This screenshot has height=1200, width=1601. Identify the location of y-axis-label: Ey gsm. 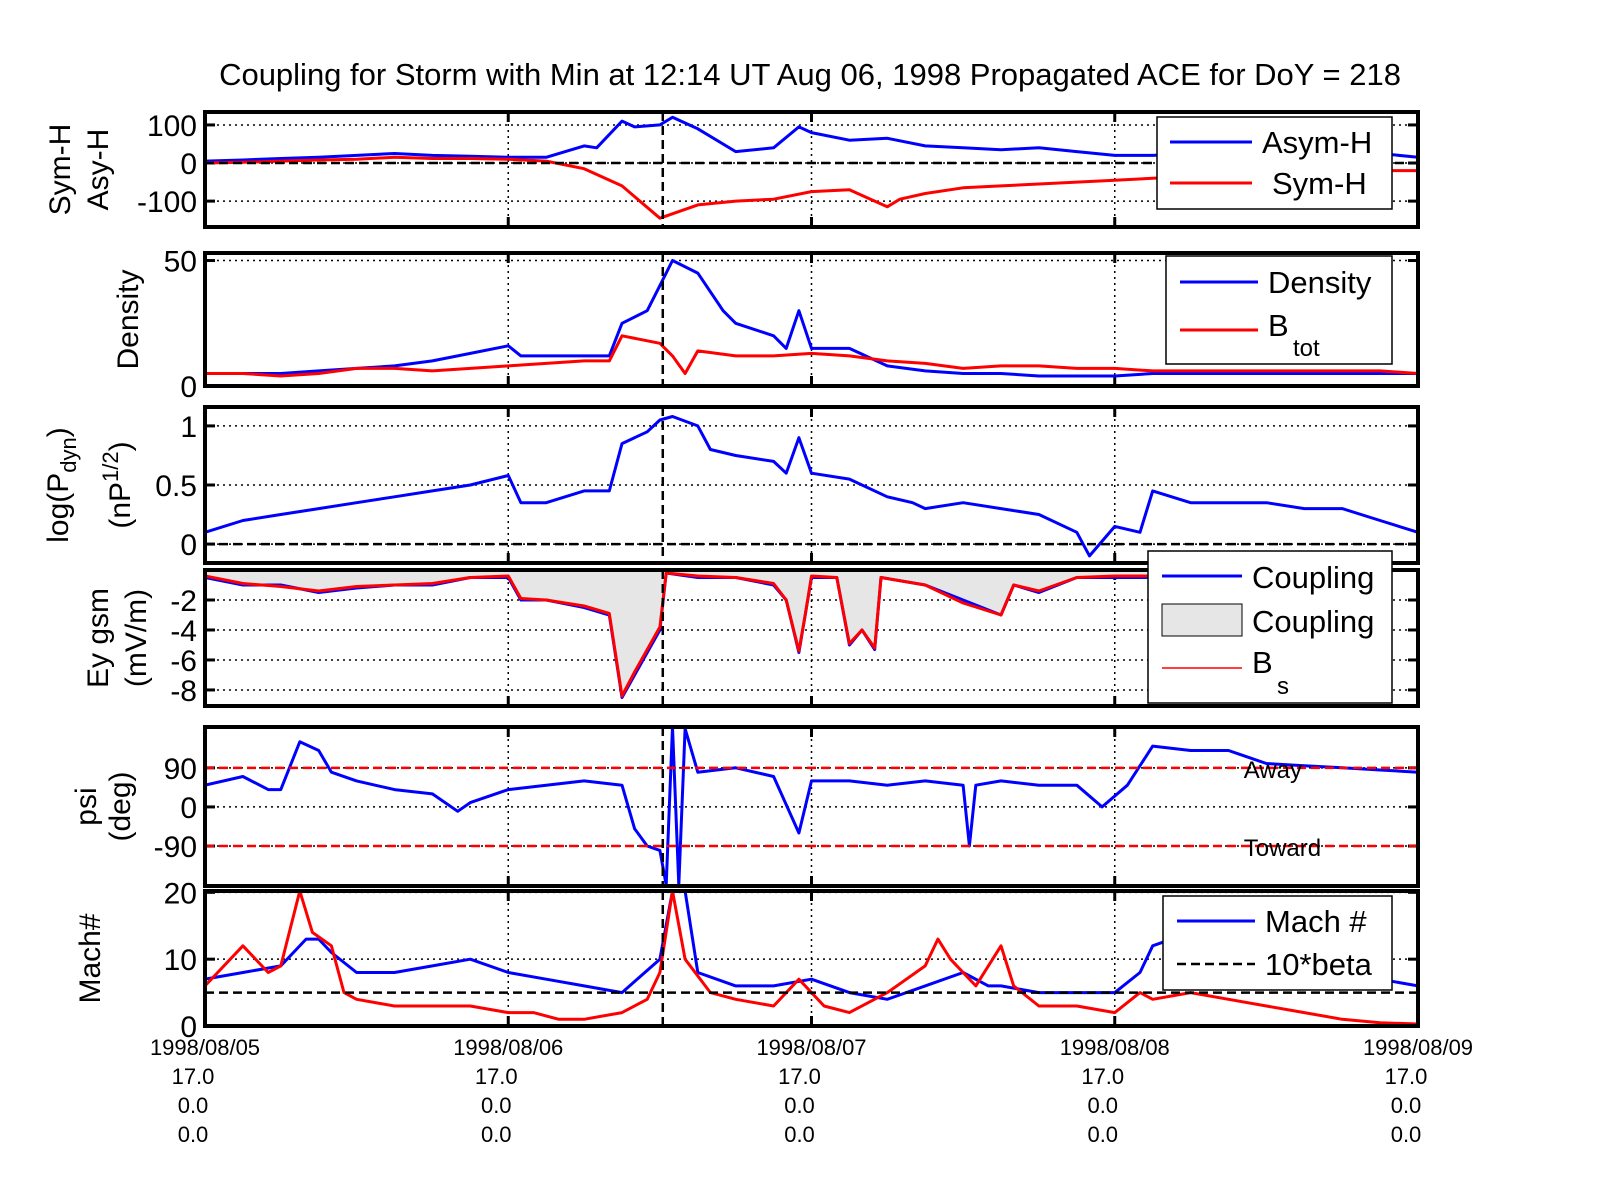
(98, 638).